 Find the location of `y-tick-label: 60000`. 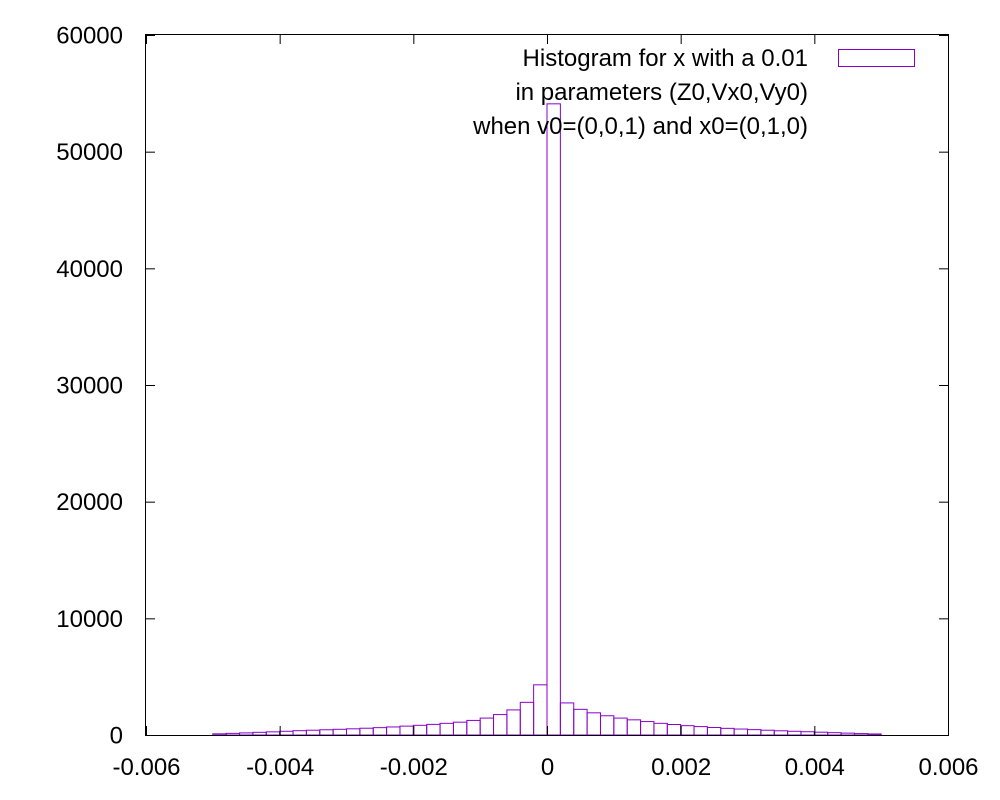

y-tick-label: 60000 is located at coordinates (89, 36).